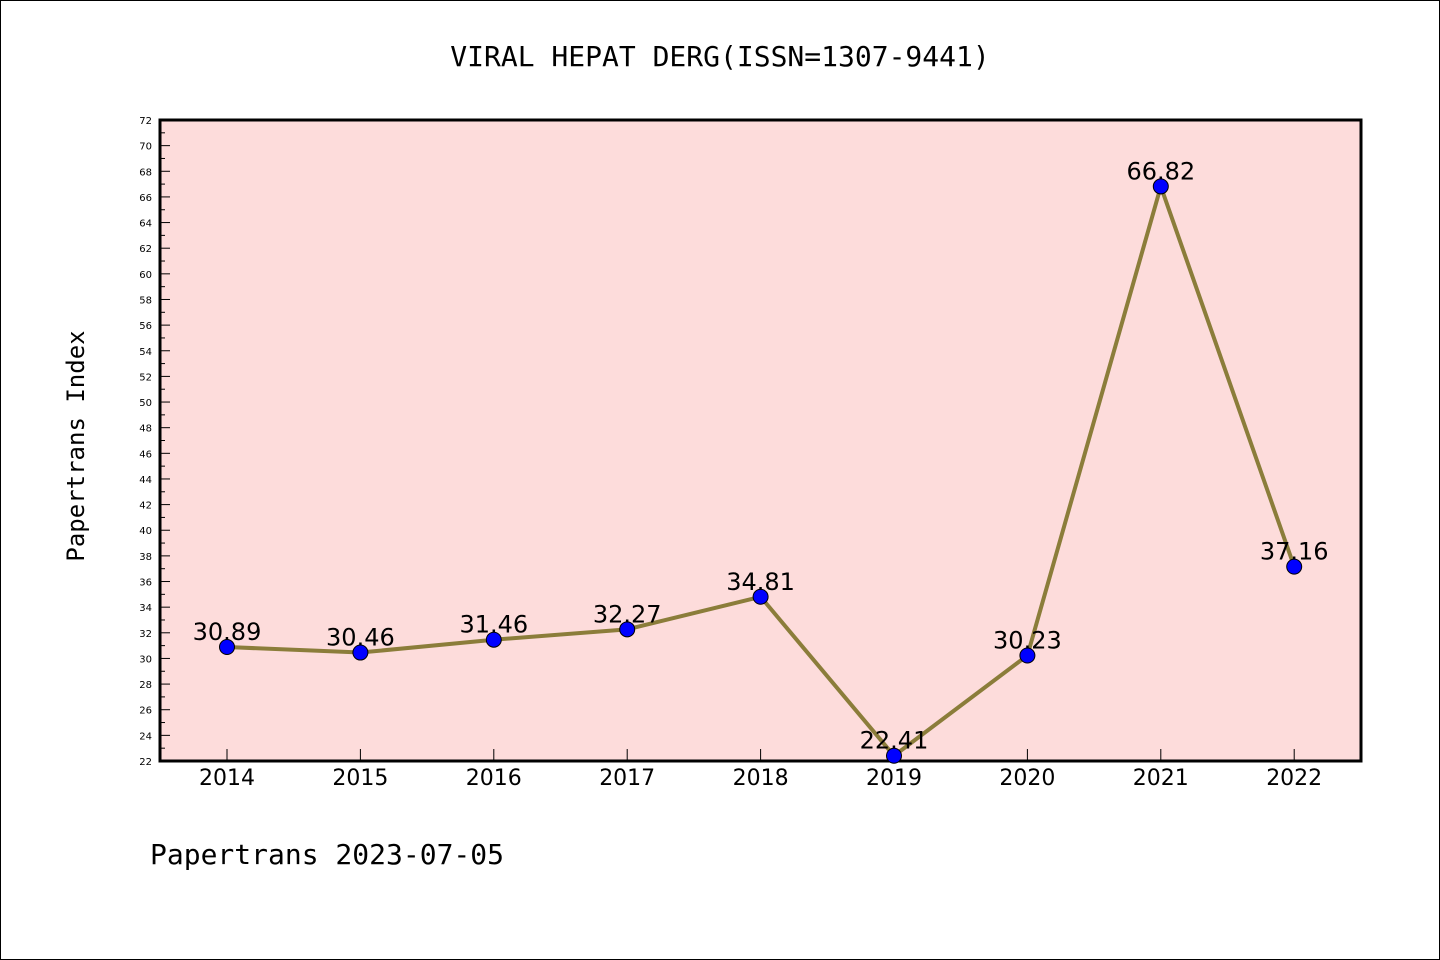 This screenshot has height=960, width=1440. I want to click on y-tick-label: 32, so click(145, 634).